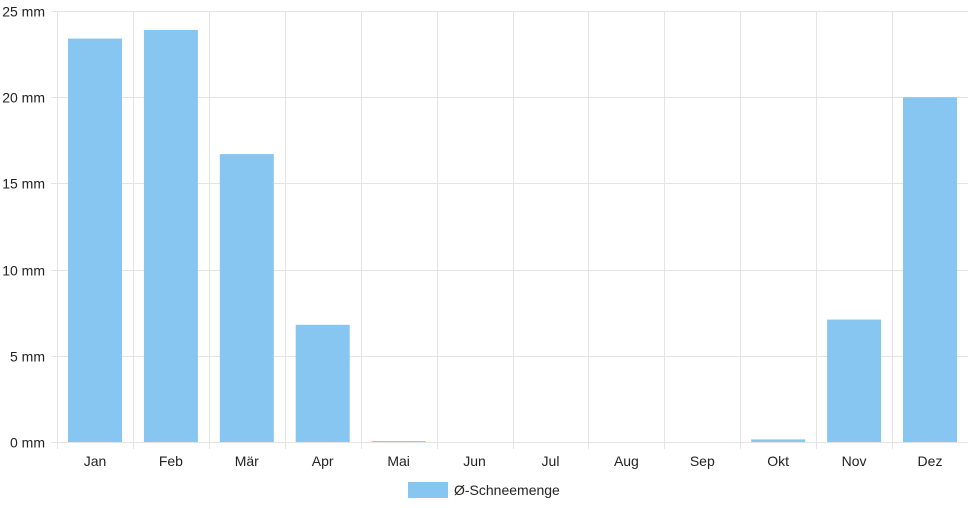 Image resolution: width=968 pixels, height=508 pixels. I want to click on bar-nov, so click(854, 380).